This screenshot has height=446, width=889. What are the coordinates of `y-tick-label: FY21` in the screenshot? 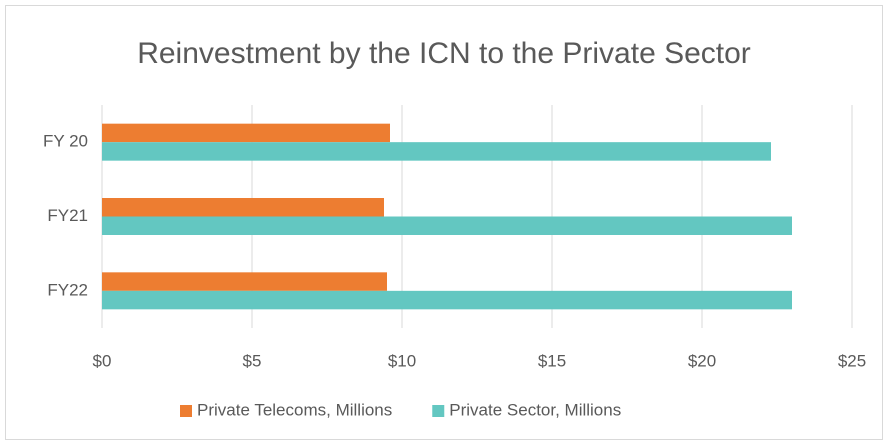 It's located at (67, 215).